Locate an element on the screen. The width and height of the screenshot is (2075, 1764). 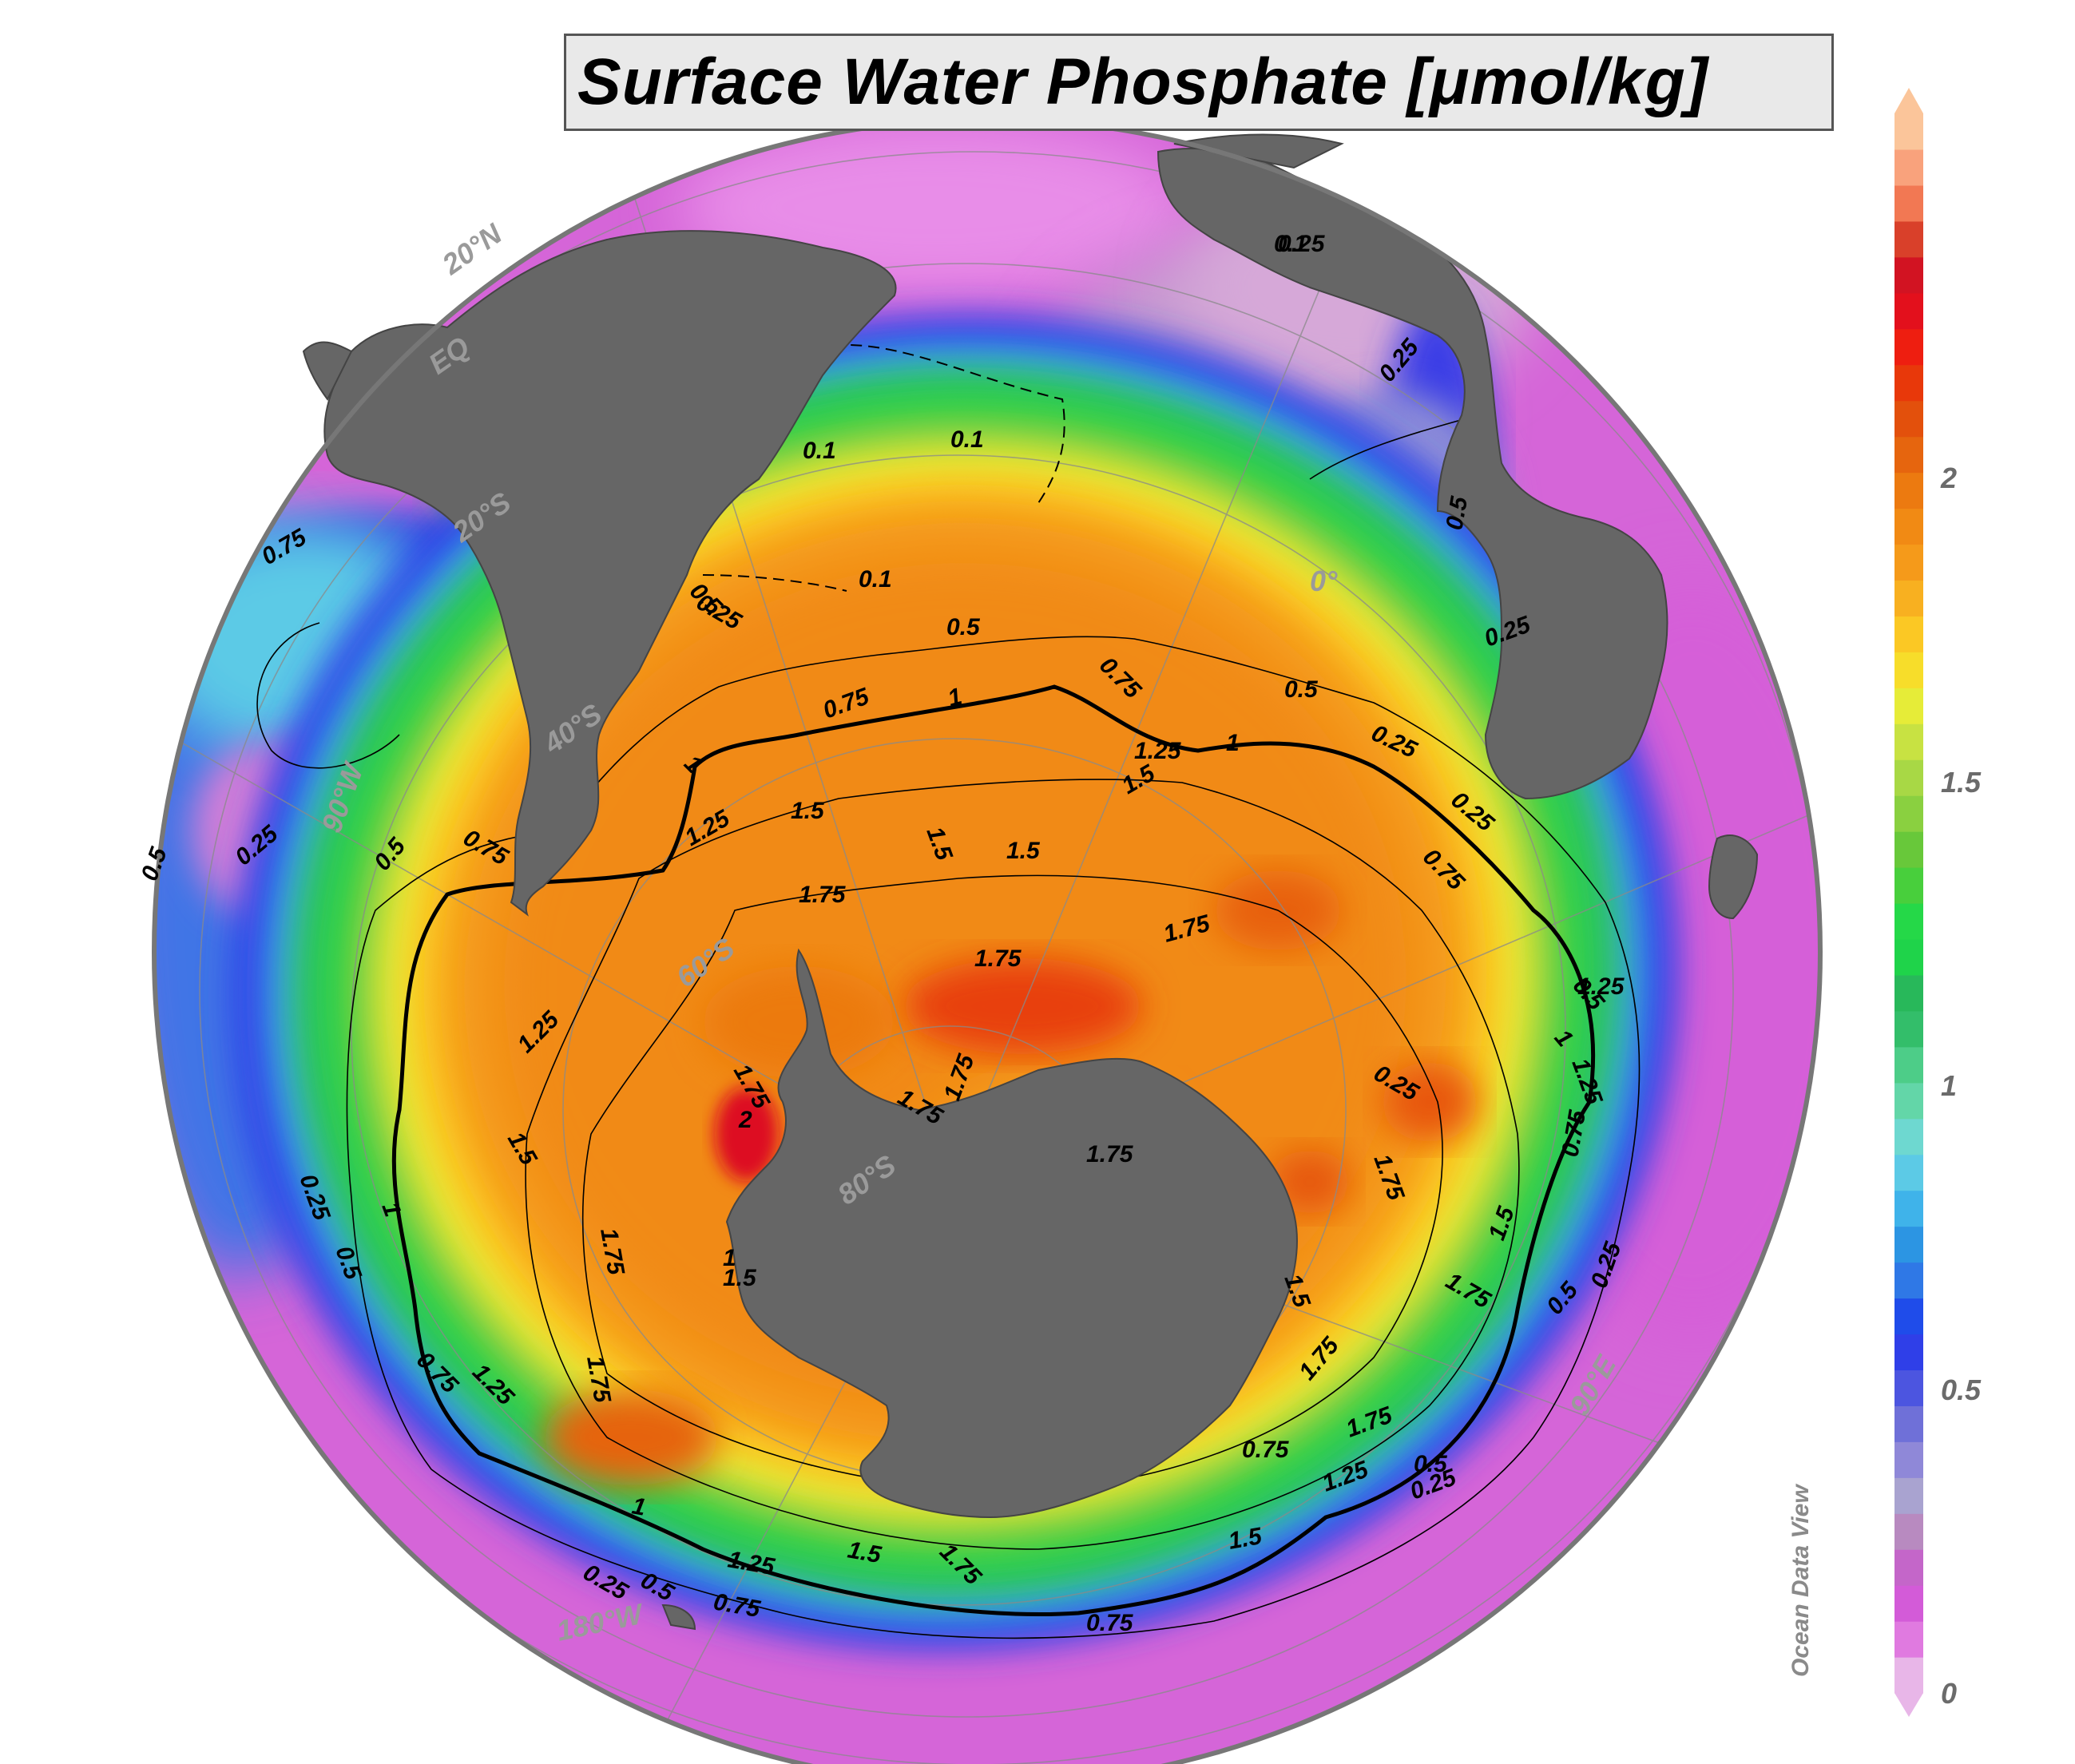
colorbar-tick-label: 1.5 is located at coordinates (1961, 782).